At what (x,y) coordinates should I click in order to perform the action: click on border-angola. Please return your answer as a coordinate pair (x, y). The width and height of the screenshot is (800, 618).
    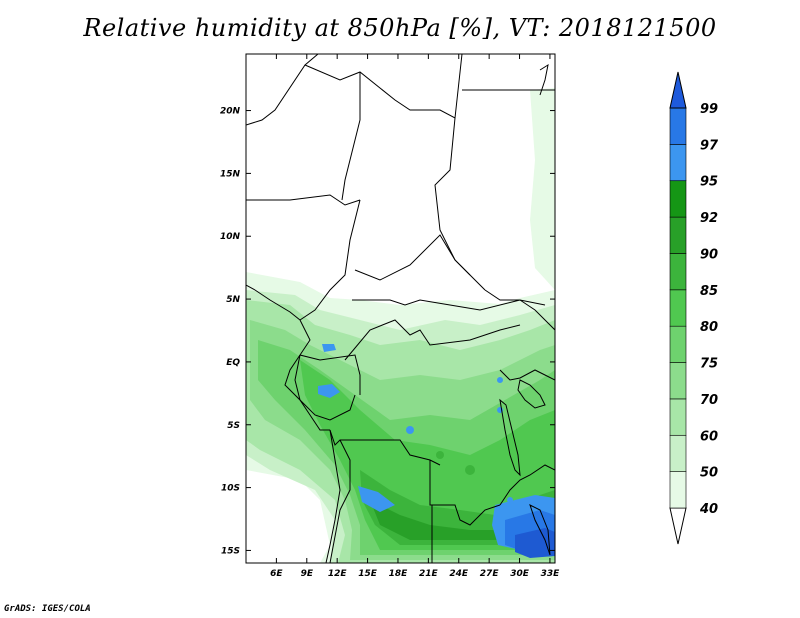
    Looking at the image, I should click on (340, 501).